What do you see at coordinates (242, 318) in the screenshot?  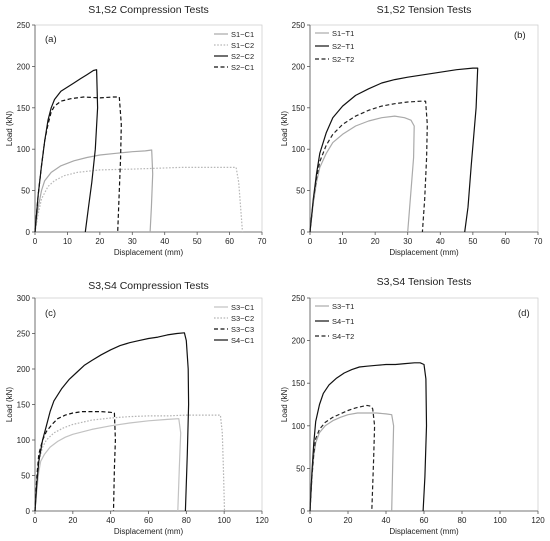 I see `legend-label: S3−C2` at bounding box center [242, 318].